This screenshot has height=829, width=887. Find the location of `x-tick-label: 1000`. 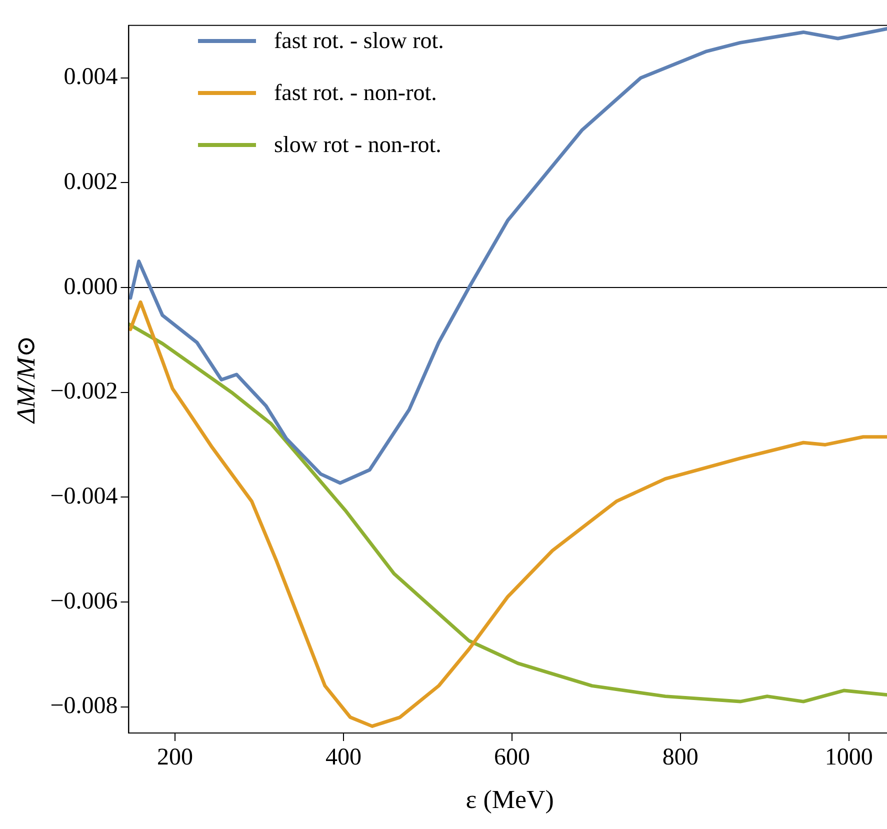

x-tick-label: 1000 is located at coordinates (848, 757).